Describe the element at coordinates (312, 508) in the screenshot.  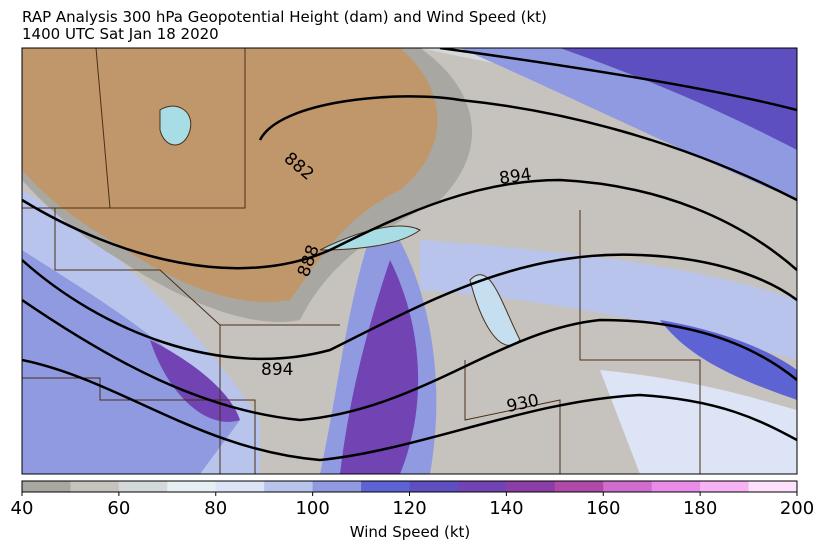
I see `tick-label: 100` at that location.